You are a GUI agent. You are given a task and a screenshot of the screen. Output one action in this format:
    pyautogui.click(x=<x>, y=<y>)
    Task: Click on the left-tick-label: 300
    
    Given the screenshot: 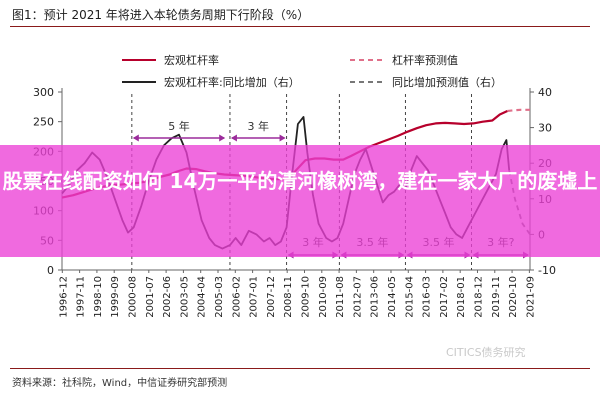 What is the action you would take?
    pyautogui.click(x=43, y=92)
    